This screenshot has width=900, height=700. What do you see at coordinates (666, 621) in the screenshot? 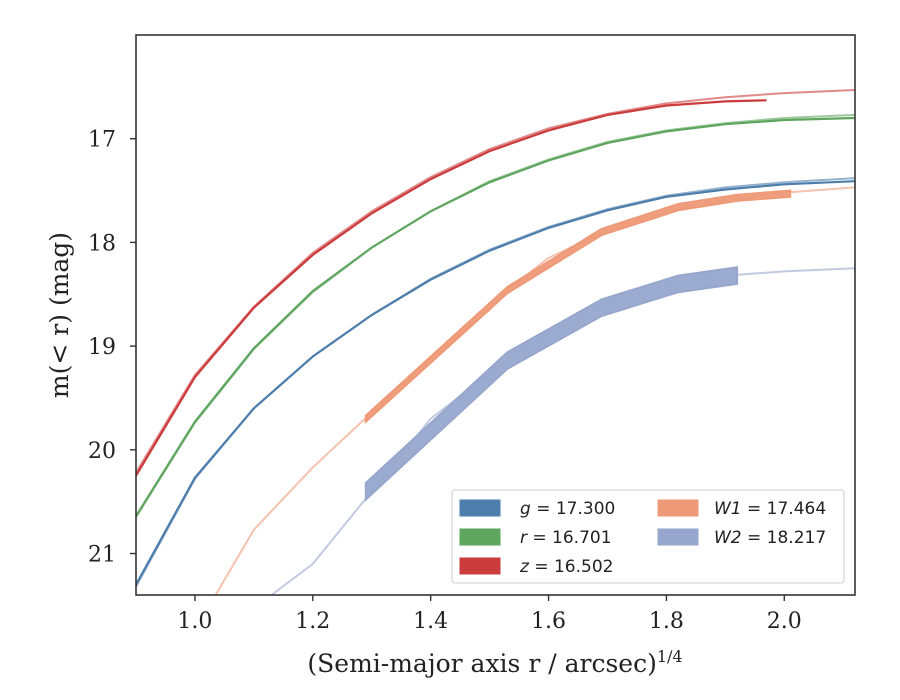
I see `x-tick-label: 1.8` at bounding box center [666, 621].